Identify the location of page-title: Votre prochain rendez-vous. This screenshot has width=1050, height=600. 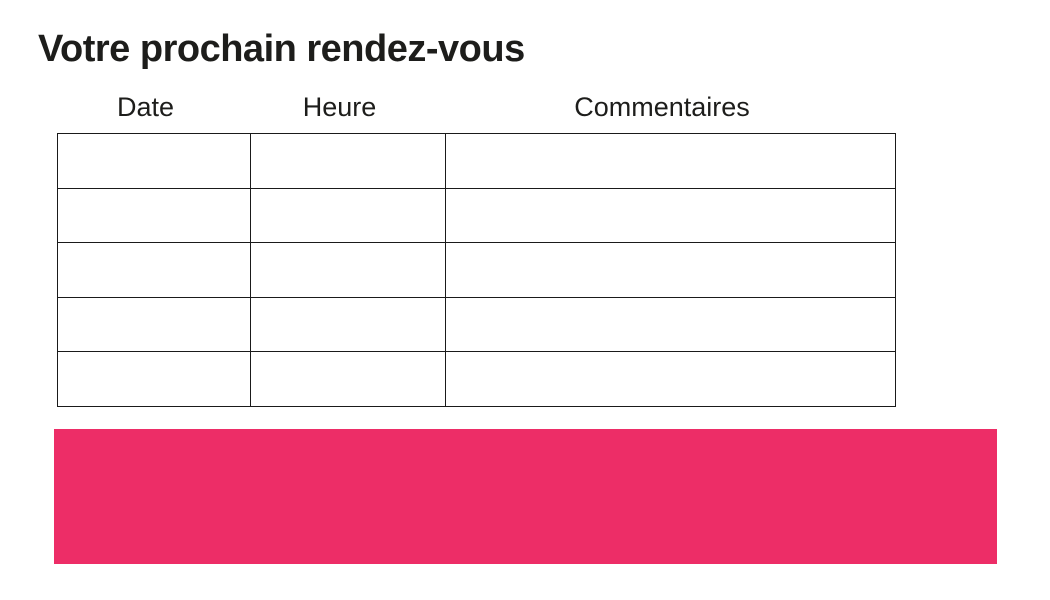
(281, 49).